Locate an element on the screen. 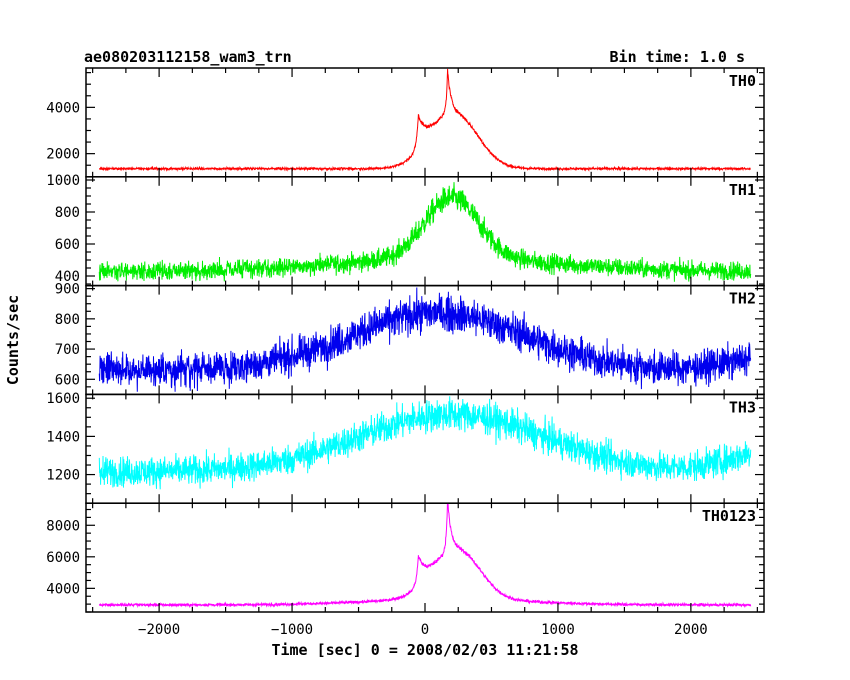 This screenshot has height=680, width=850. panel-th0: 2000 4000 TH0 is located at coordinates (405, 122).